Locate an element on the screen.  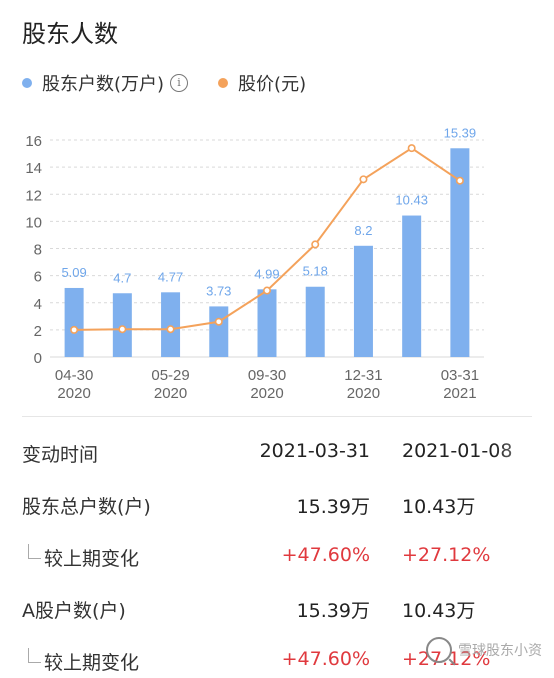
y-tick-label: 16 is located at coordinates (33, 141).